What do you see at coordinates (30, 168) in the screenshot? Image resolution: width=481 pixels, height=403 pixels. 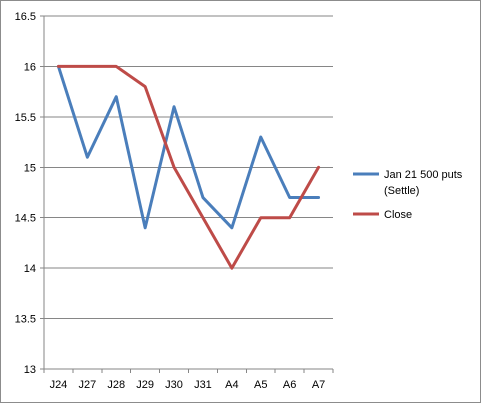 I see `y-tick-label: 15` at bounding box center [30, 168].